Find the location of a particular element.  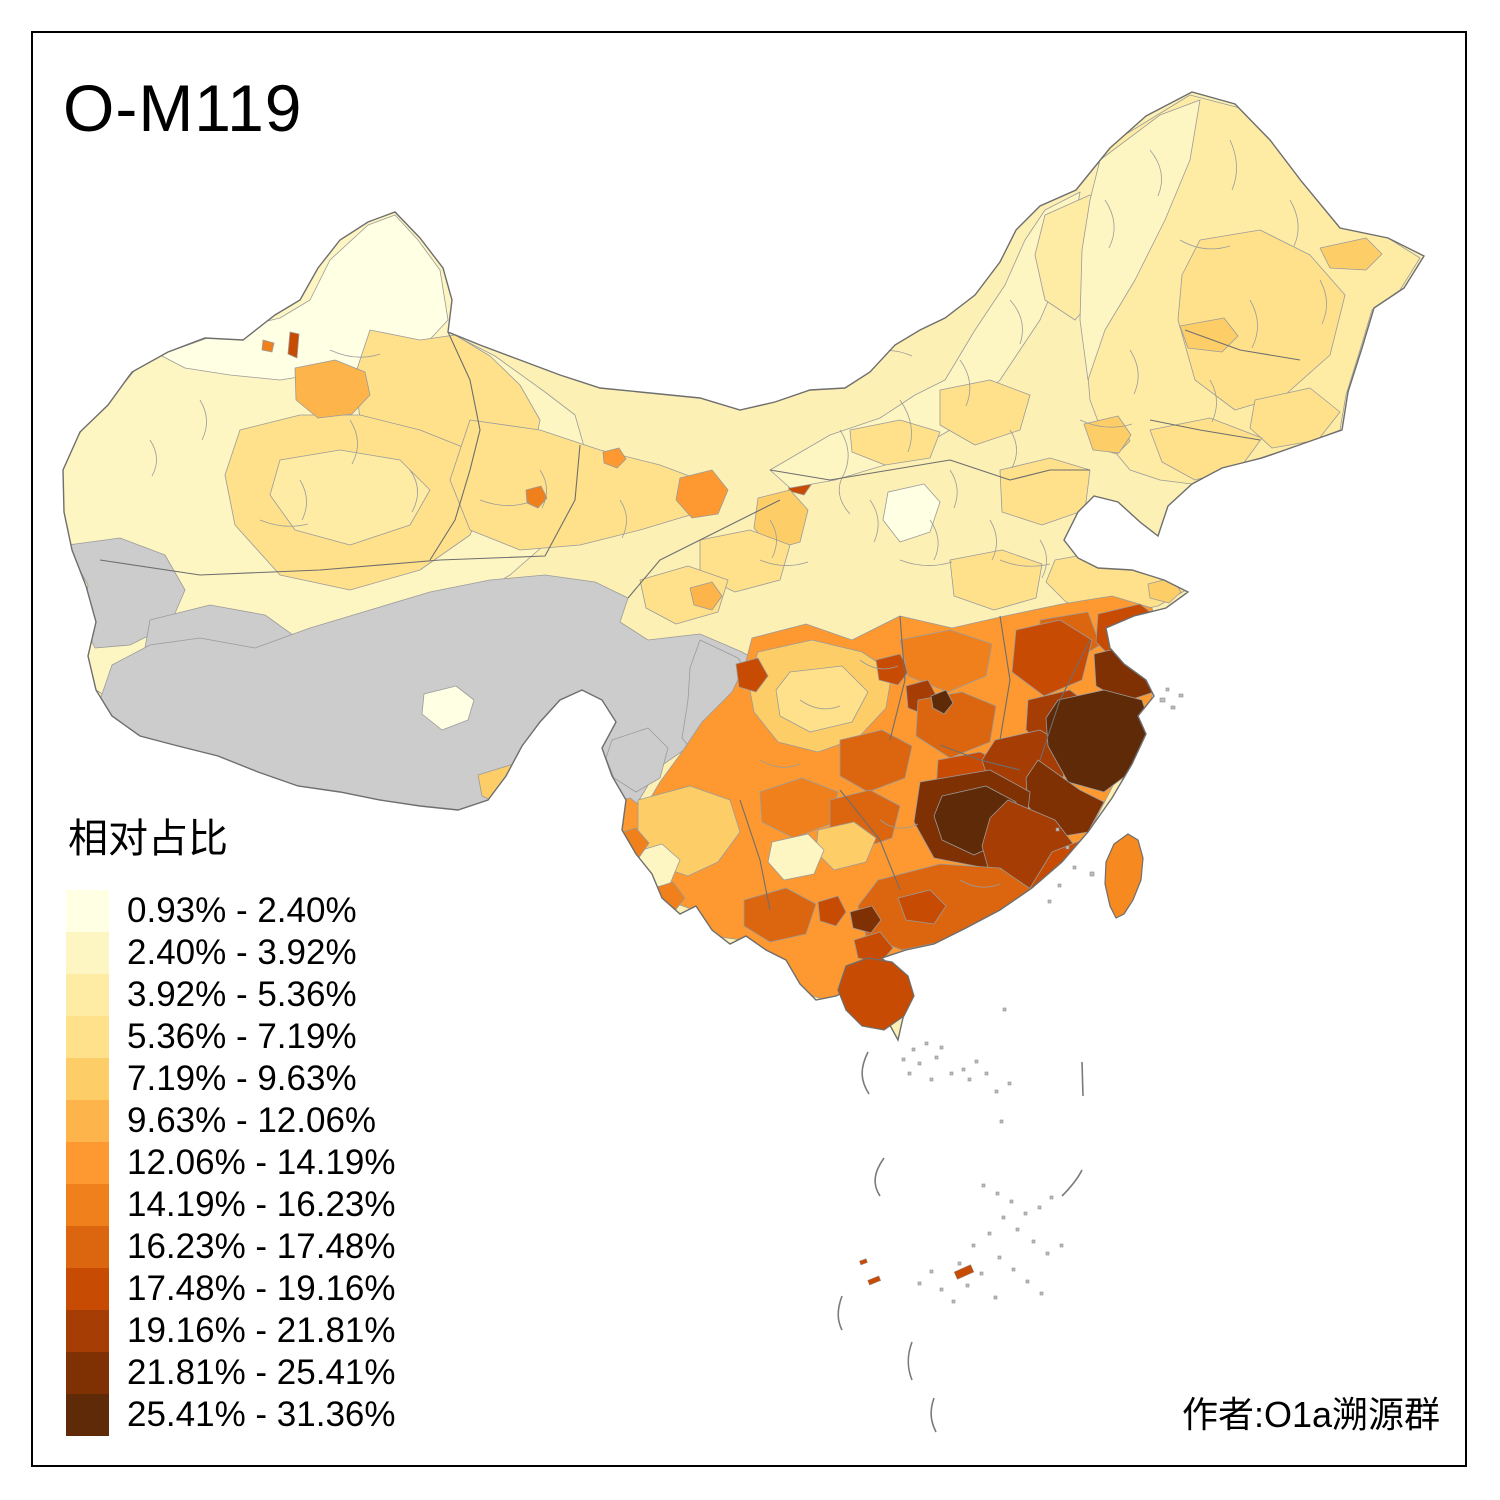

legend-row: 25.41% - 31.36% is located at coordinates (231, 1415).